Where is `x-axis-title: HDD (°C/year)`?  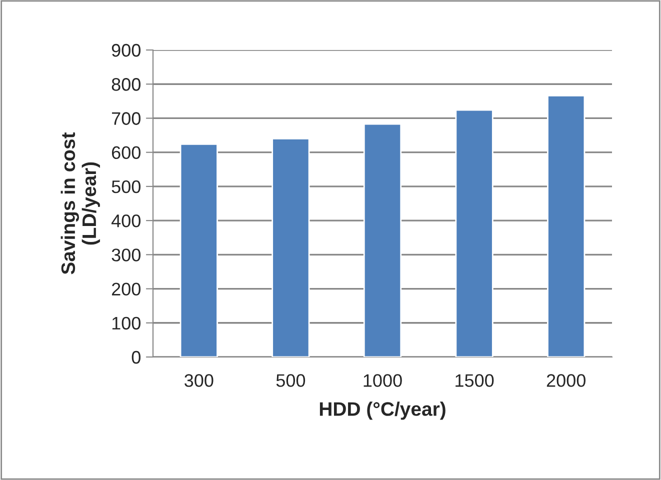
x-axis-title: HDD (°C/year) is located at coordinates (383, 411).